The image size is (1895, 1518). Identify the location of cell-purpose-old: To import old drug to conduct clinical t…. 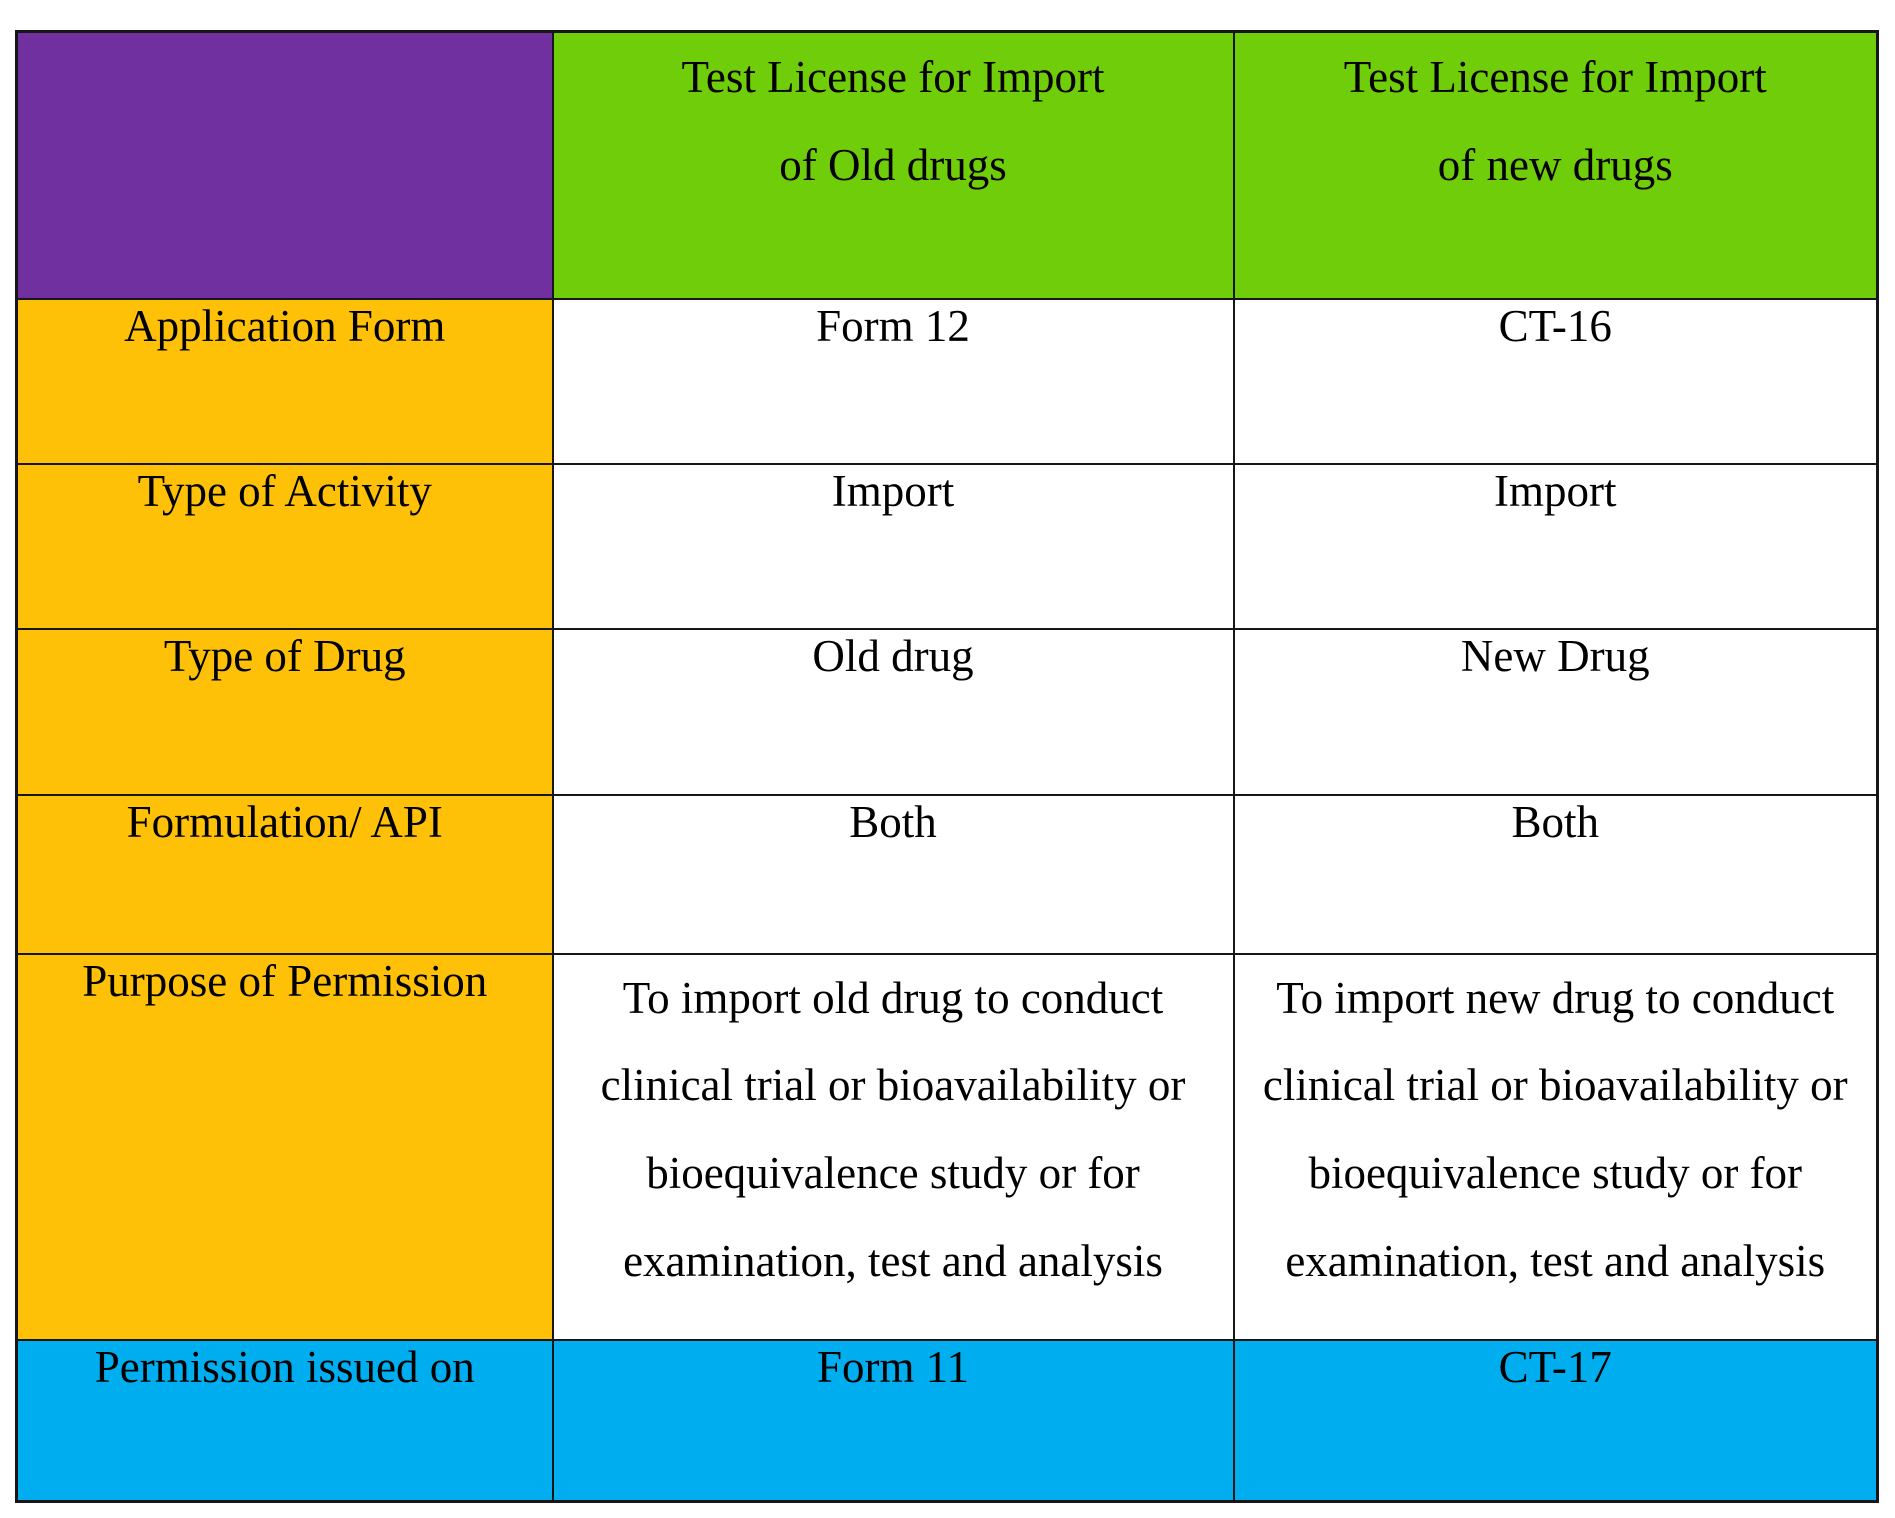
(893, 1146).